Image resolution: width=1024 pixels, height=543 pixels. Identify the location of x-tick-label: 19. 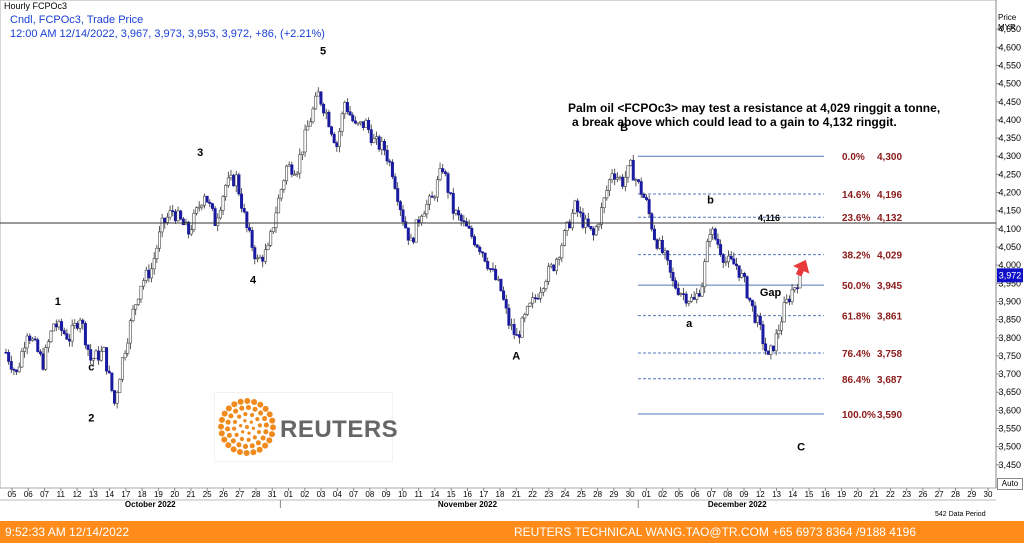
(158, 494).